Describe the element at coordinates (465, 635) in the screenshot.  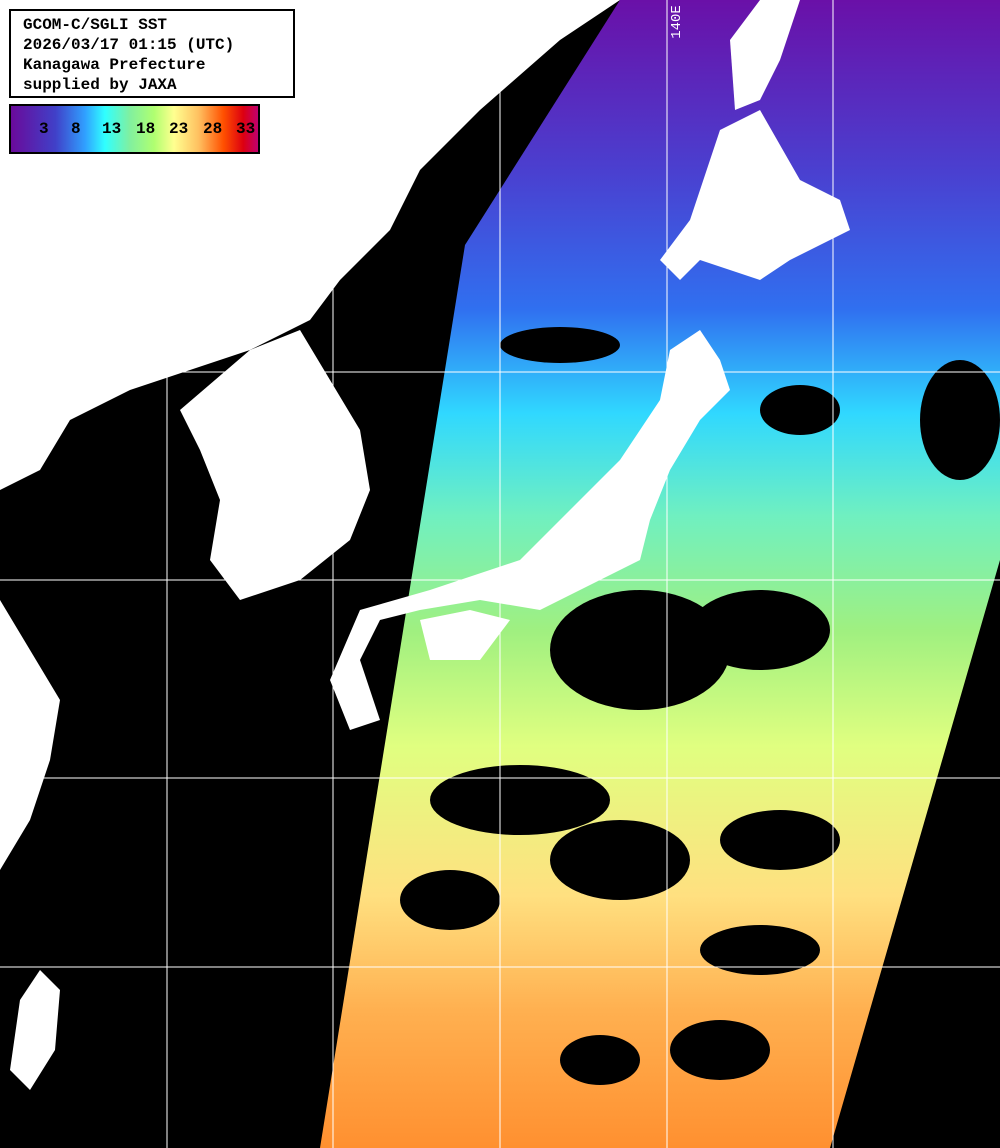
I see `land-kyushu-shikoku` at that location.